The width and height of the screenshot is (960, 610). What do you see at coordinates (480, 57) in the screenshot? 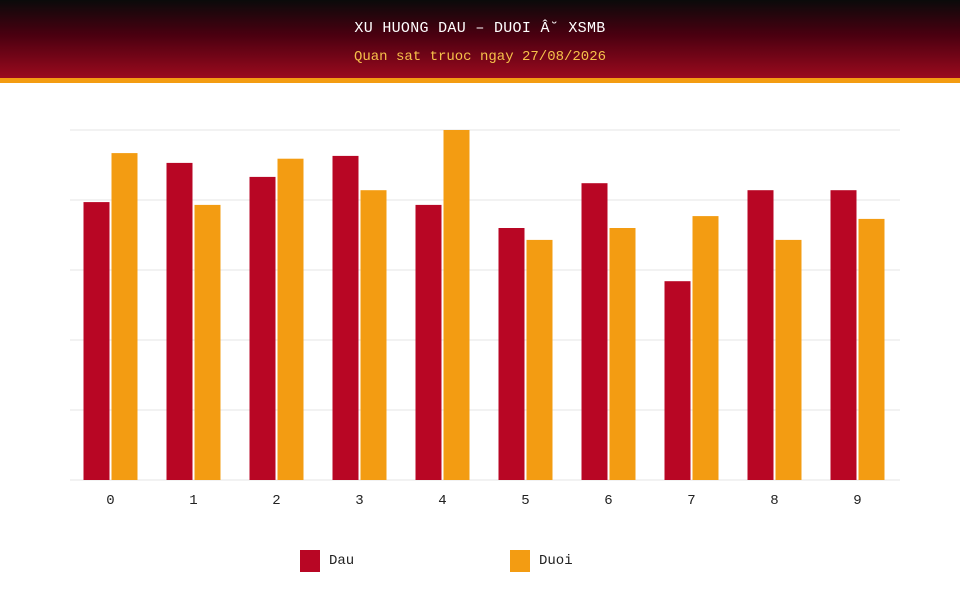
I see `chart-subtitle: Quan sat truoc ngay 27/08/2026` at bounding box center [480, 57].